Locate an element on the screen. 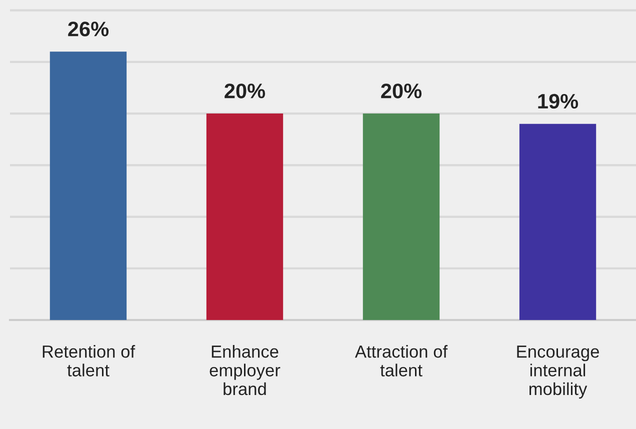 This screenshot has width=636, height=429. data-label: 26% is located at coordinates (88, 29).